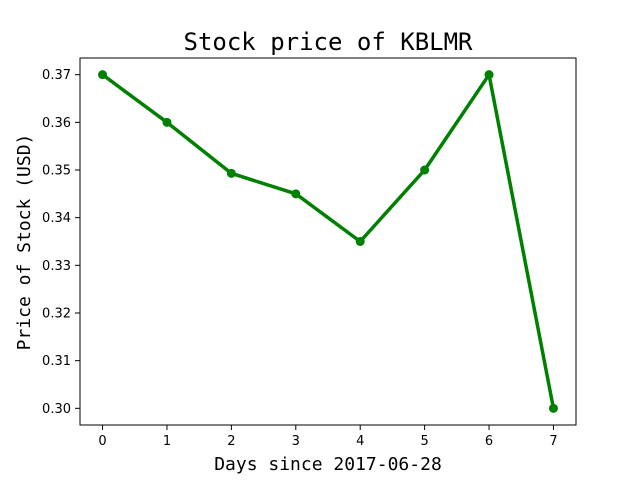 The image size is (640, 480). I want to click on y-tick-label: 0.34, so click(56, 218).